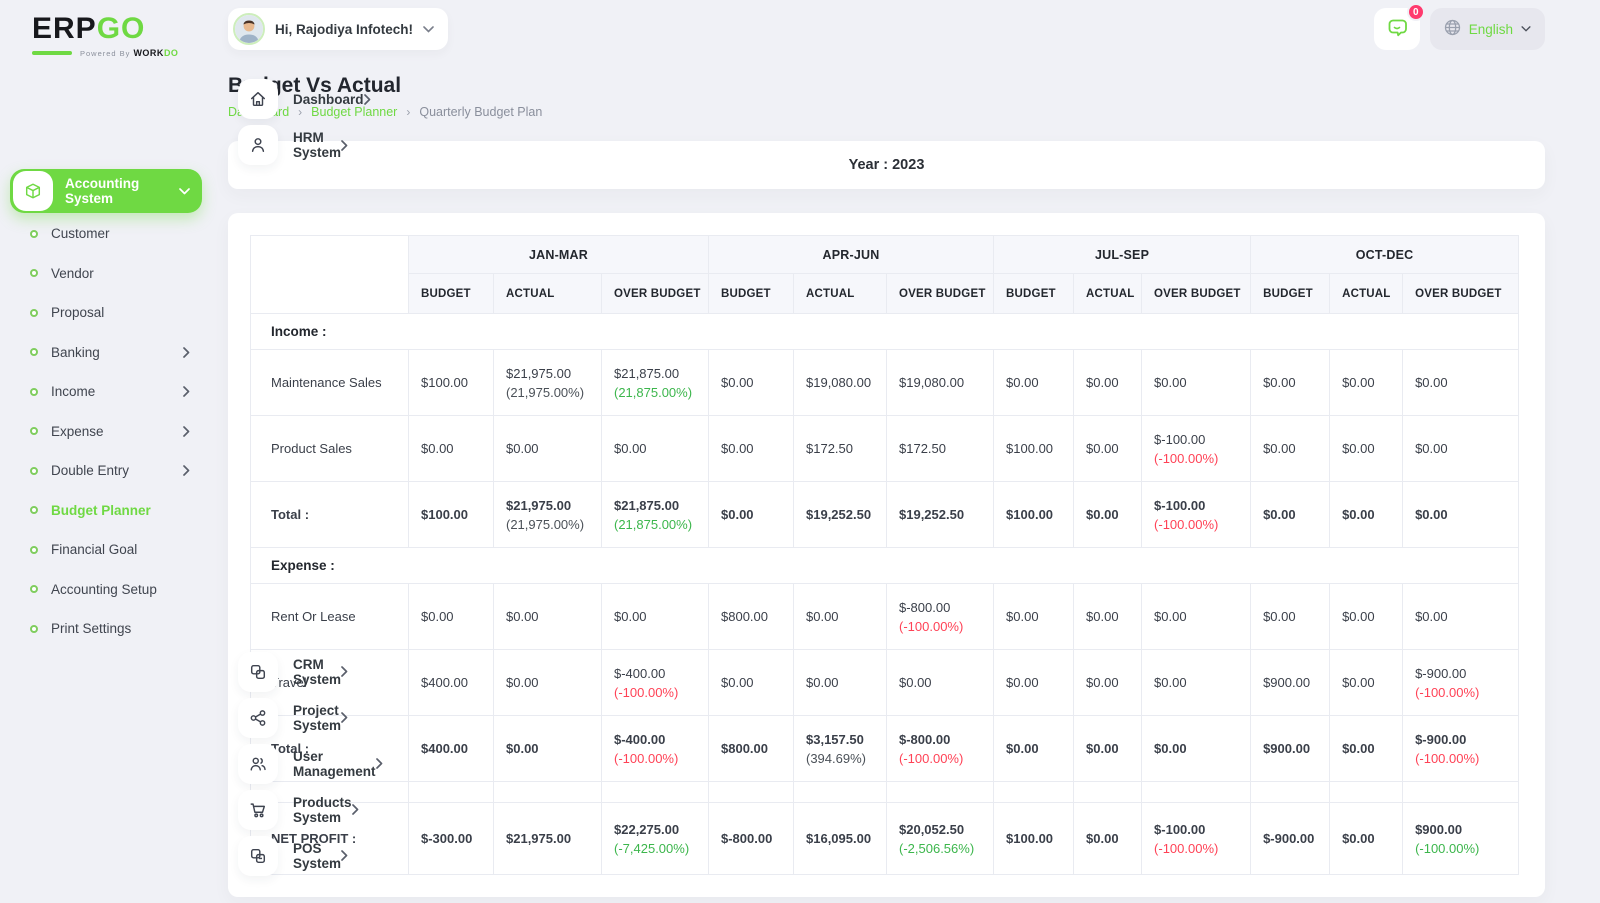 The height and width of the screenshot is (903, 1600). What do you see at coordinates (106, 234) in the screenshot?
I see `sidebar-item-customer: Customer` at bounding box center [106, 234].